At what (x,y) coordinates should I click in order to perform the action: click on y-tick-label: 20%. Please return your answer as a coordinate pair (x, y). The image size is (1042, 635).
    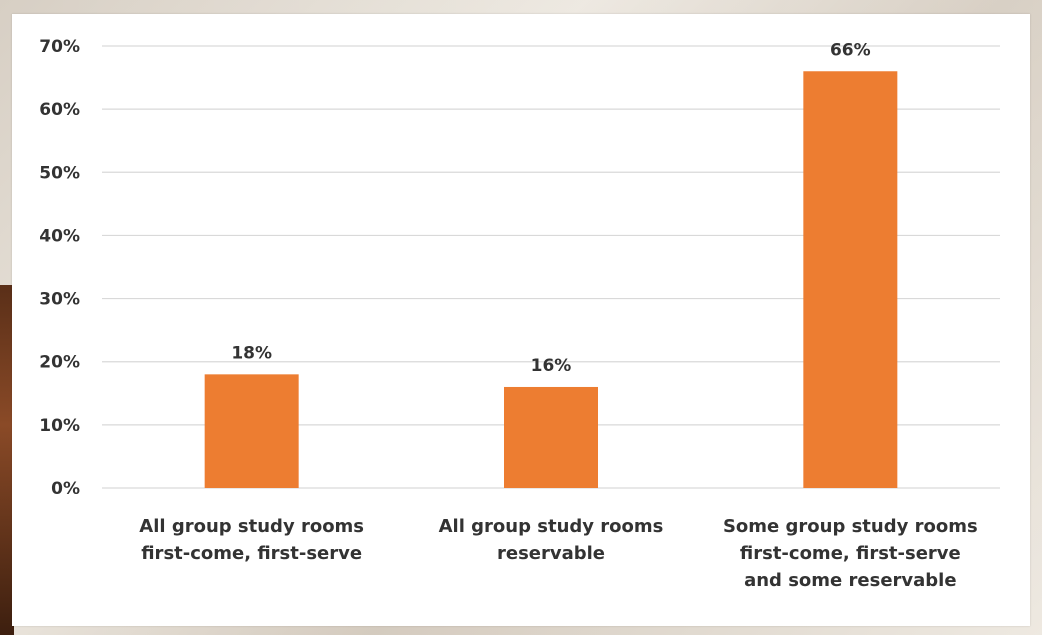
    Looking at the image, I should click on (59, 363).